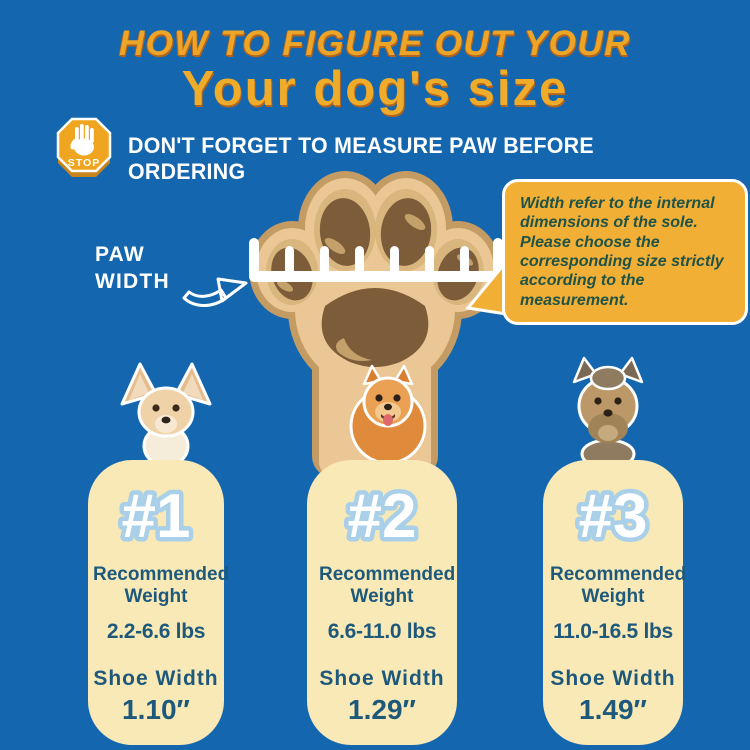 The image size is (750, 750). I want to click on size-rank-2: #2, so click(382, 516).